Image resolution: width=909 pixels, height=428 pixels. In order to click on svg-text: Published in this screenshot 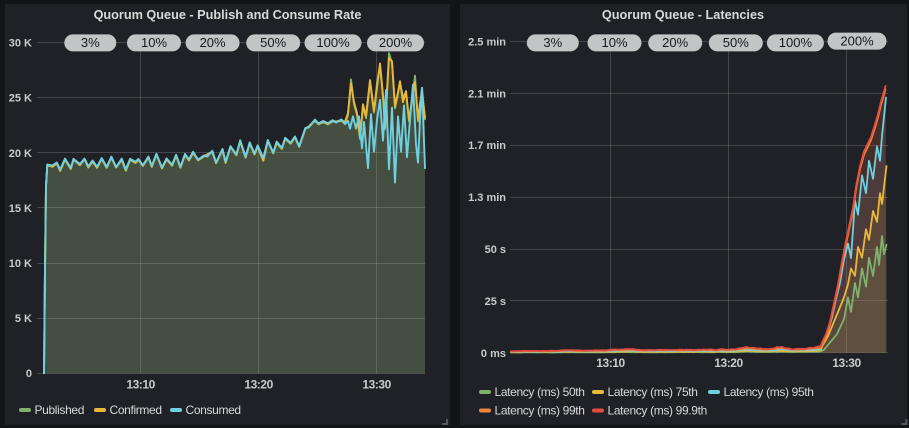, I will do `click(60, 410)`.